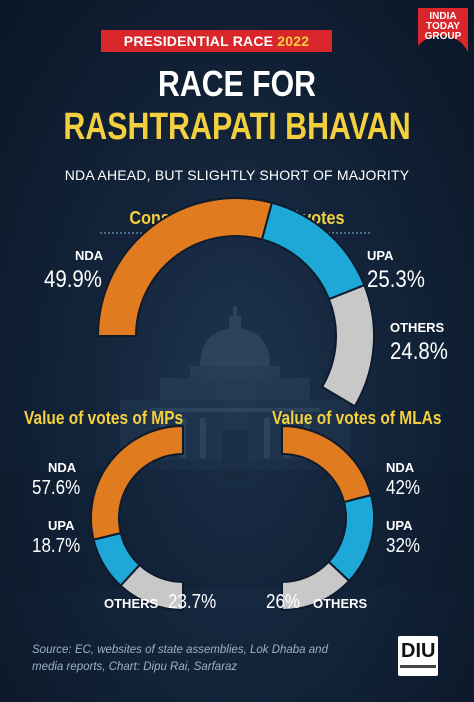 The width and height of the screenshot is (474, 702). I want to click on mlas-nda-name: NDA, so click(400, 467).